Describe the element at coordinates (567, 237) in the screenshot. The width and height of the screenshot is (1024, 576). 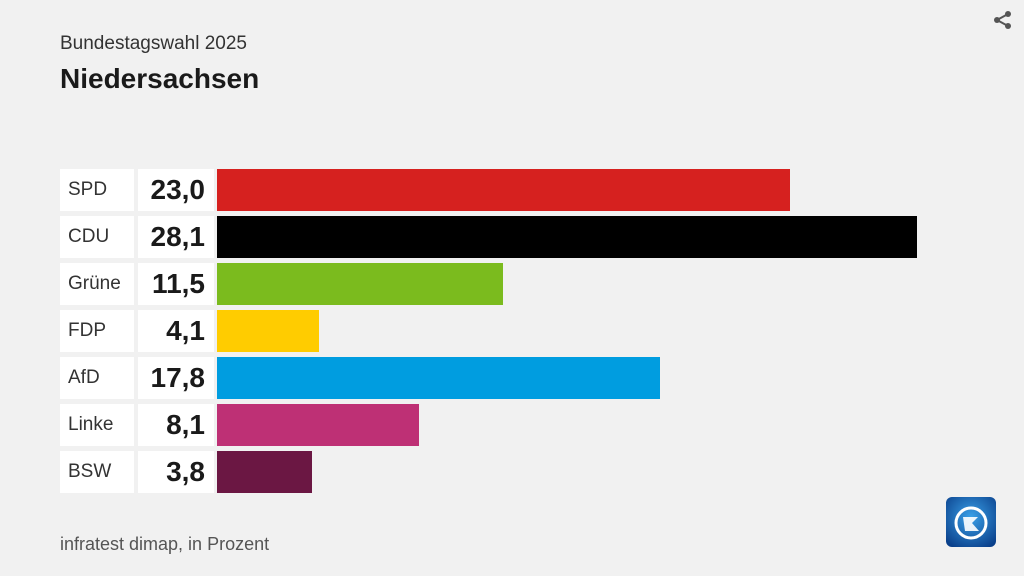
I see `bar-cdu` at that location.